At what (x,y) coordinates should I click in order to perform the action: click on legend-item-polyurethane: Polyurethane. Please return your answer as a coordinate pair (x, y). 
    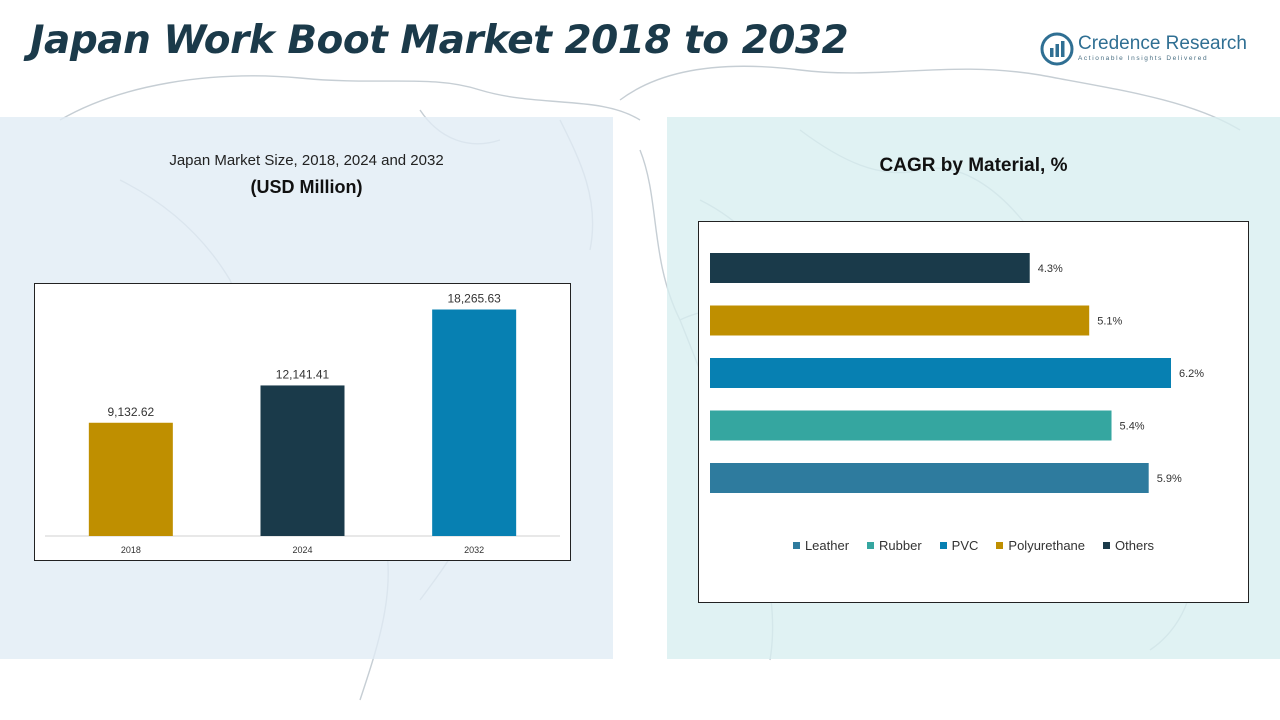
    Looking at the image, I should click on (1040, 545).